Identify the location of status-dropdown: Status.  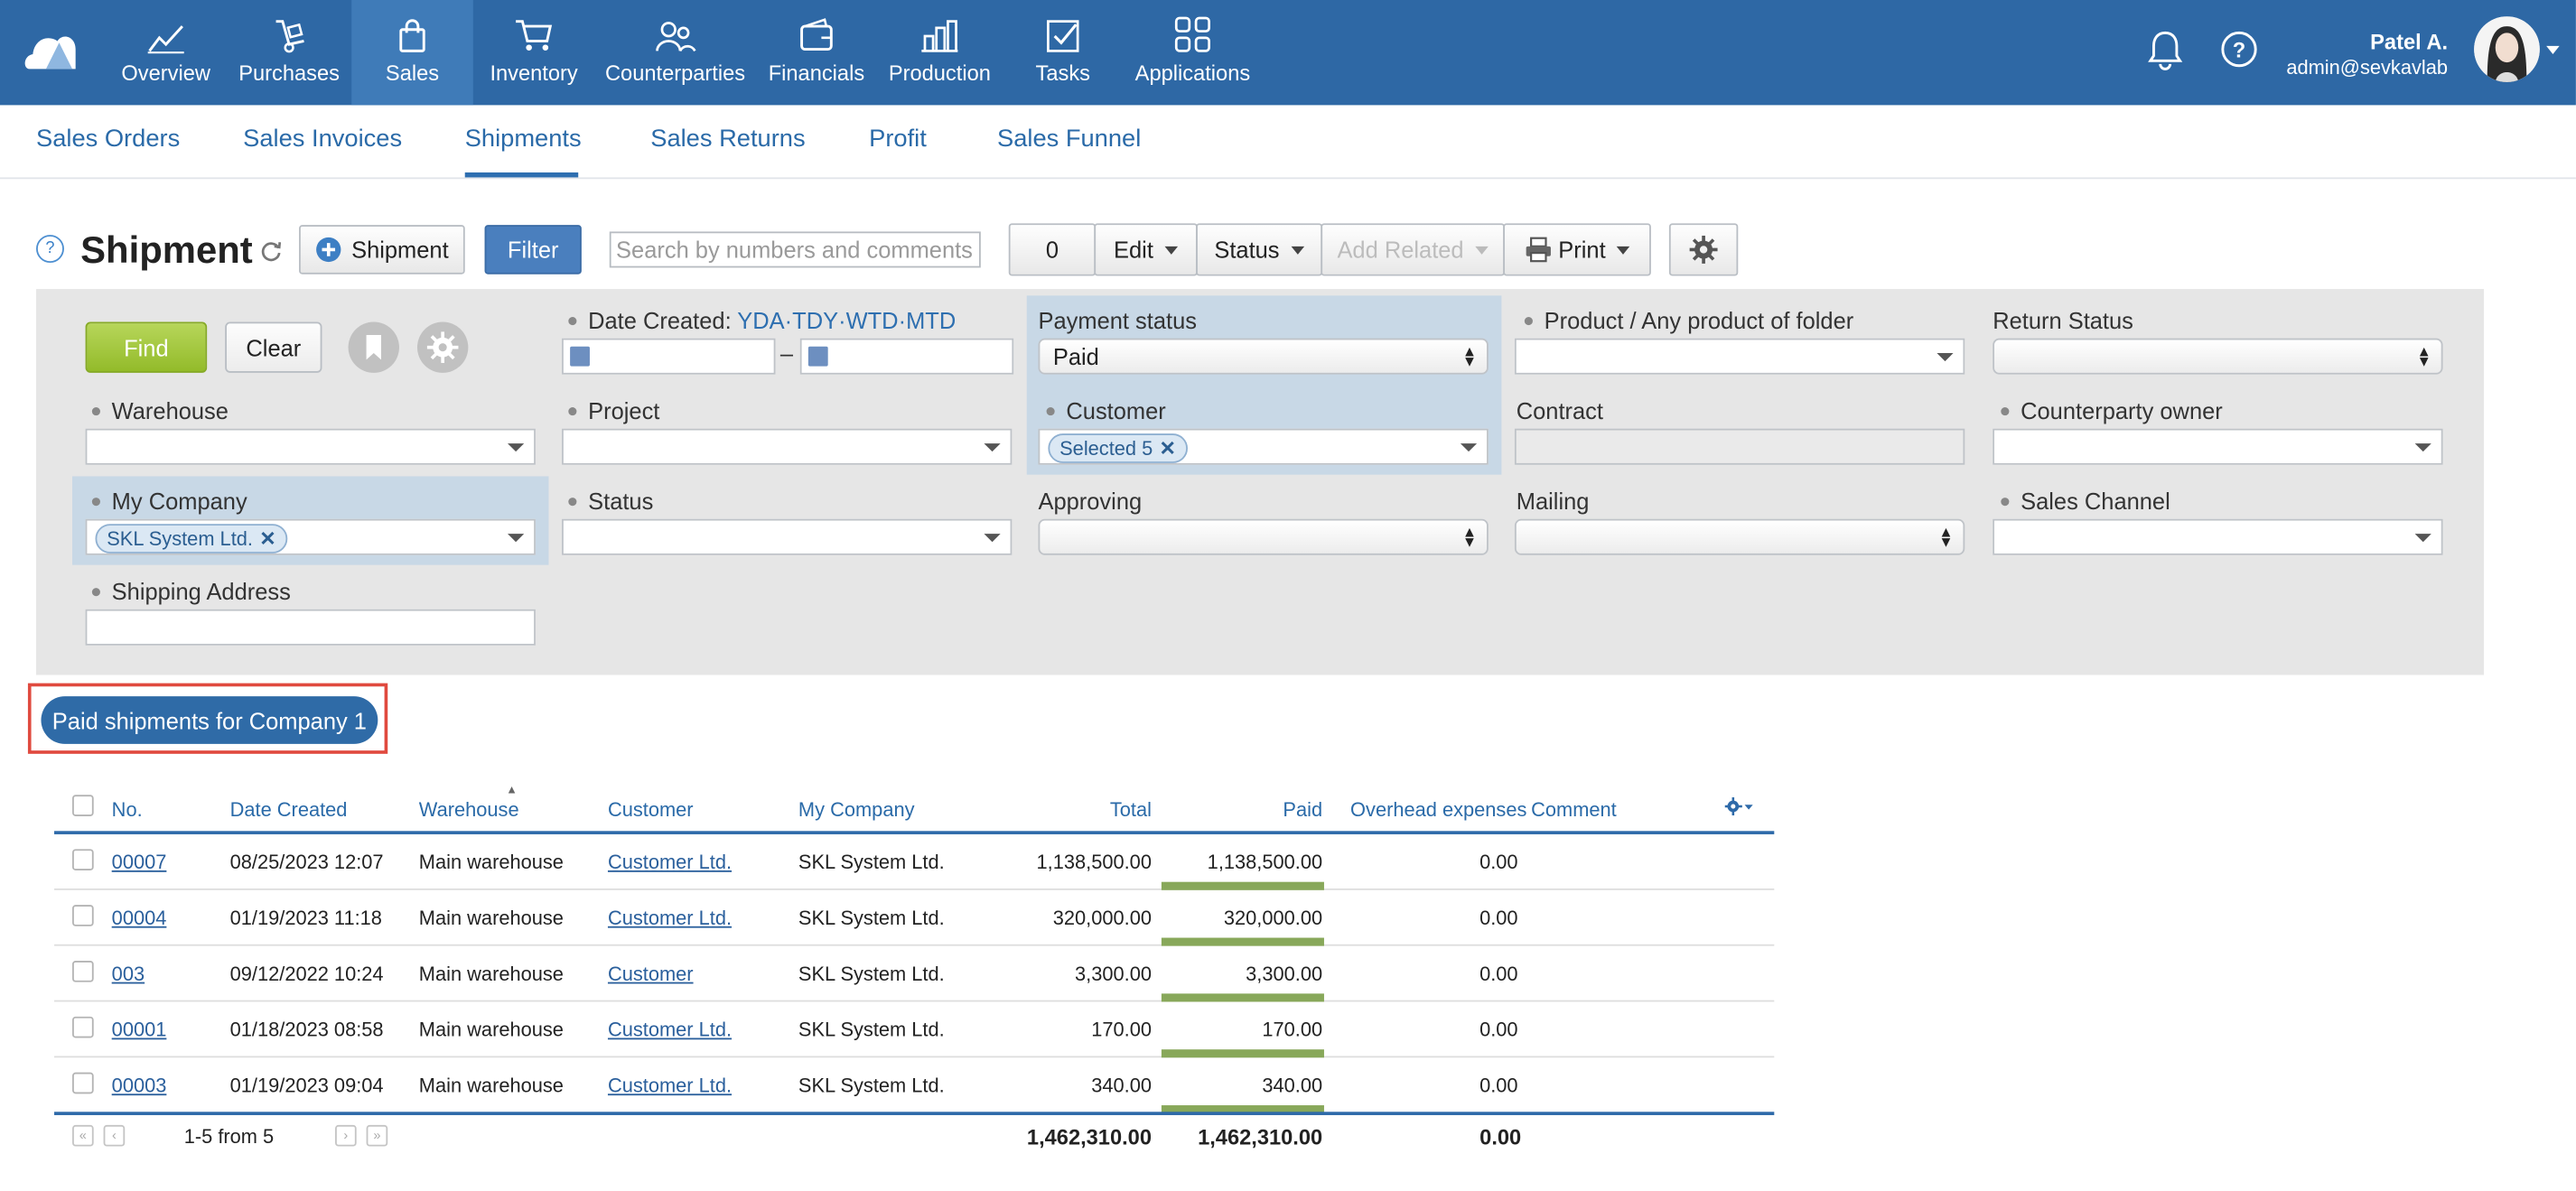
(1259, 249).